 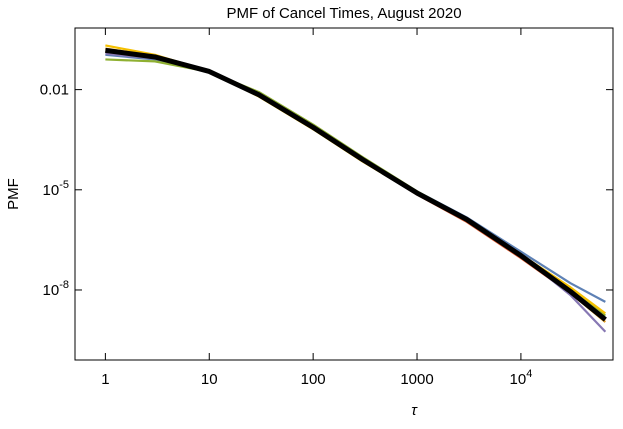 What do you see at coordinates (416, 379) in the screenshot?
I see `x-tick-label: 1000` at bounding box center [416, 379].